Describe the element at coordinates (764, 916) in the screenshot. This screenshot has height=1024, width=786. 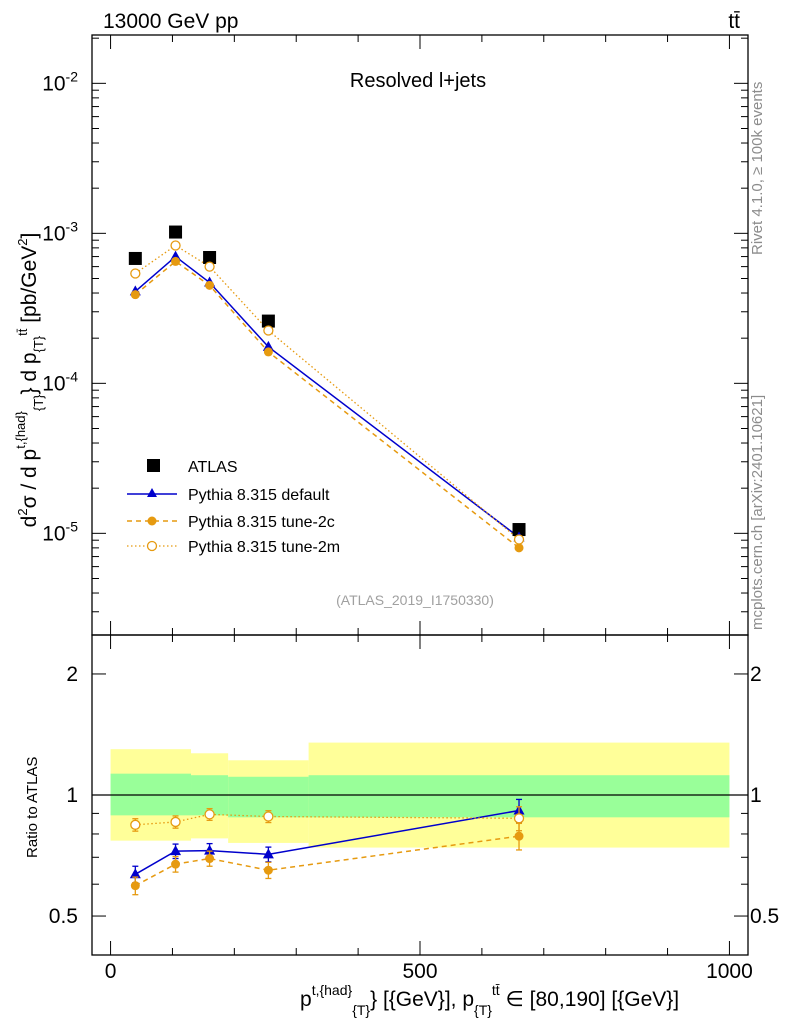
I see `ratio-y-tick-label-right: 0.5` at that location.